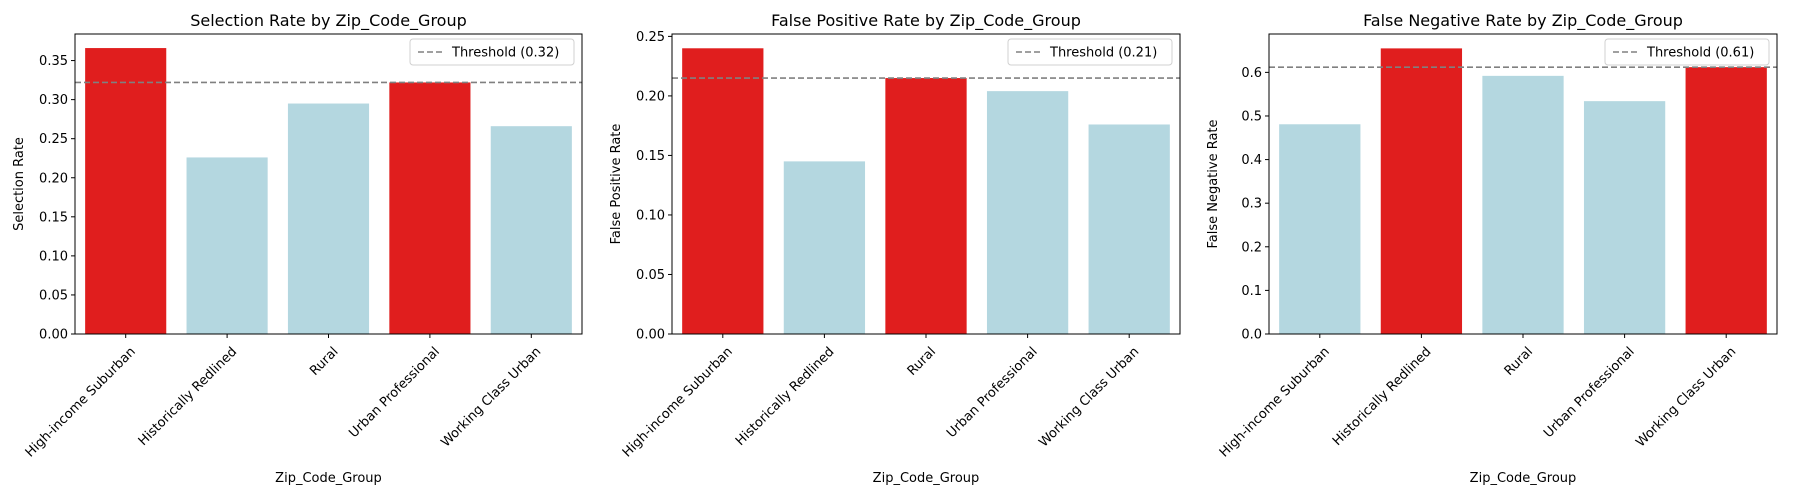 The width and height of the screenshot is (1800, 500). I want to click on chart-title: False Negative Rate by Zip_Code_Group, so click(1523, 21).